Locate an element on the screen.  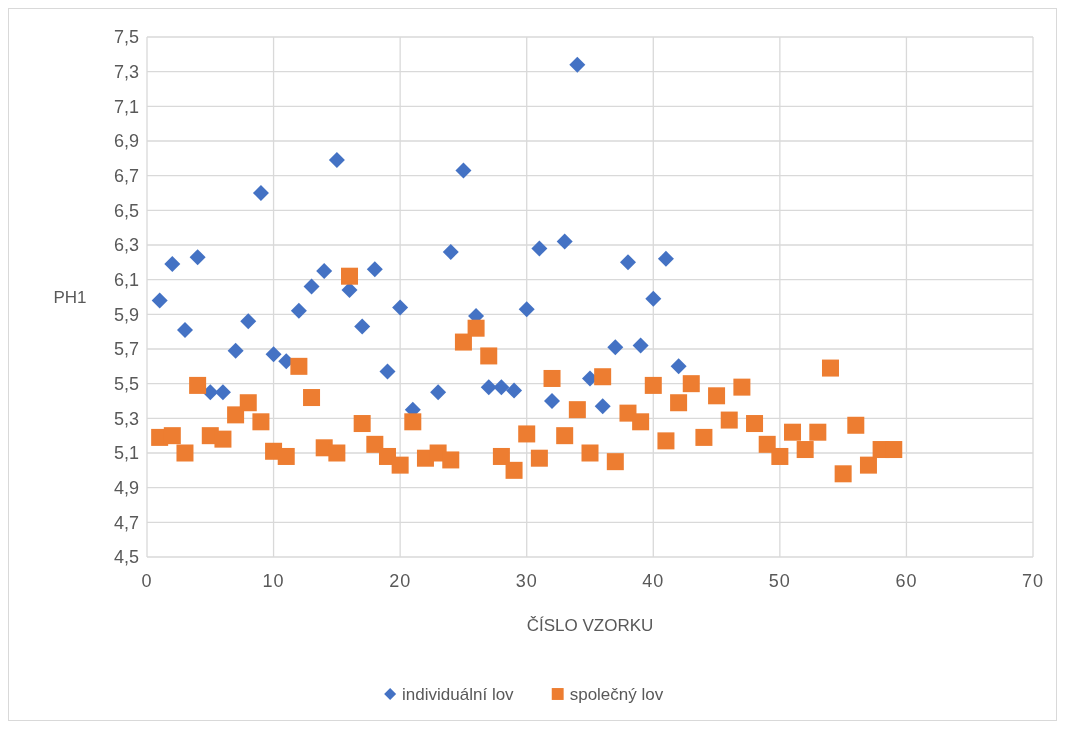
y-tick-label: 5,9 is located at coordinates (126, 314).